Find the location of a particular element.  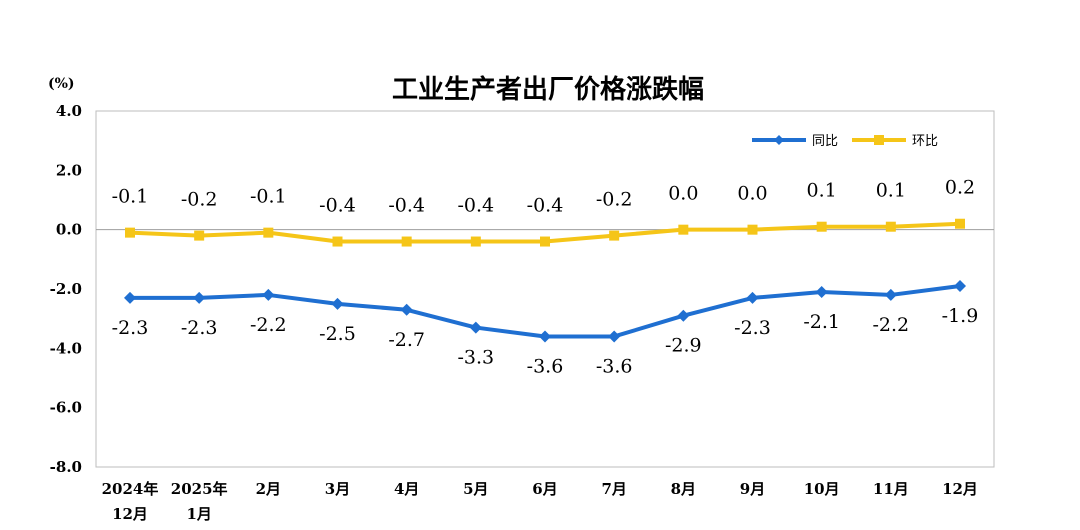

data-label: -2.1 is located at coordinates (821, 322).